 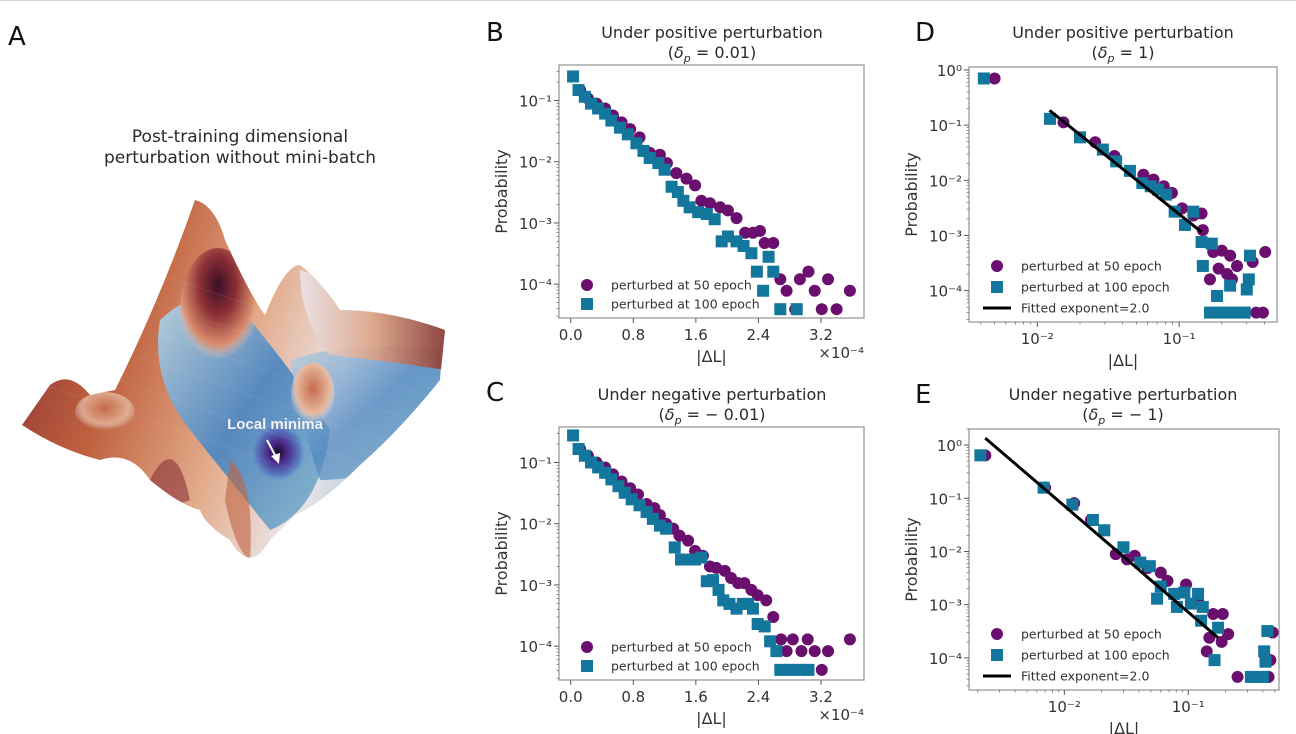 I want to click on local-minima-label: Local minima, so click(x=275, y=424).